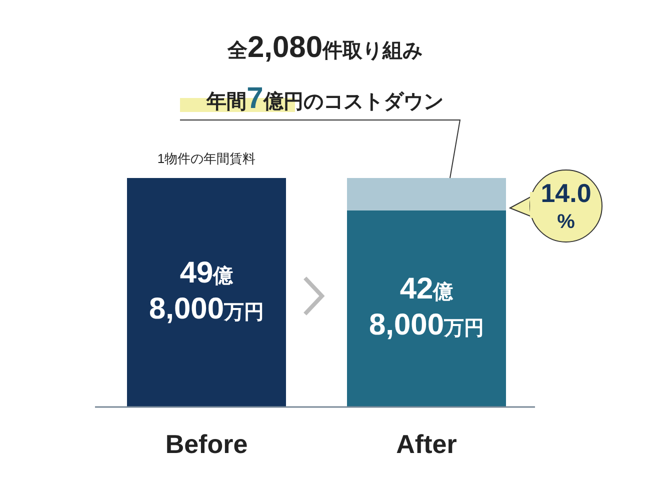  I want to click on chart-subtitle: 年間7億円のコストダウン, so click(325, 98).